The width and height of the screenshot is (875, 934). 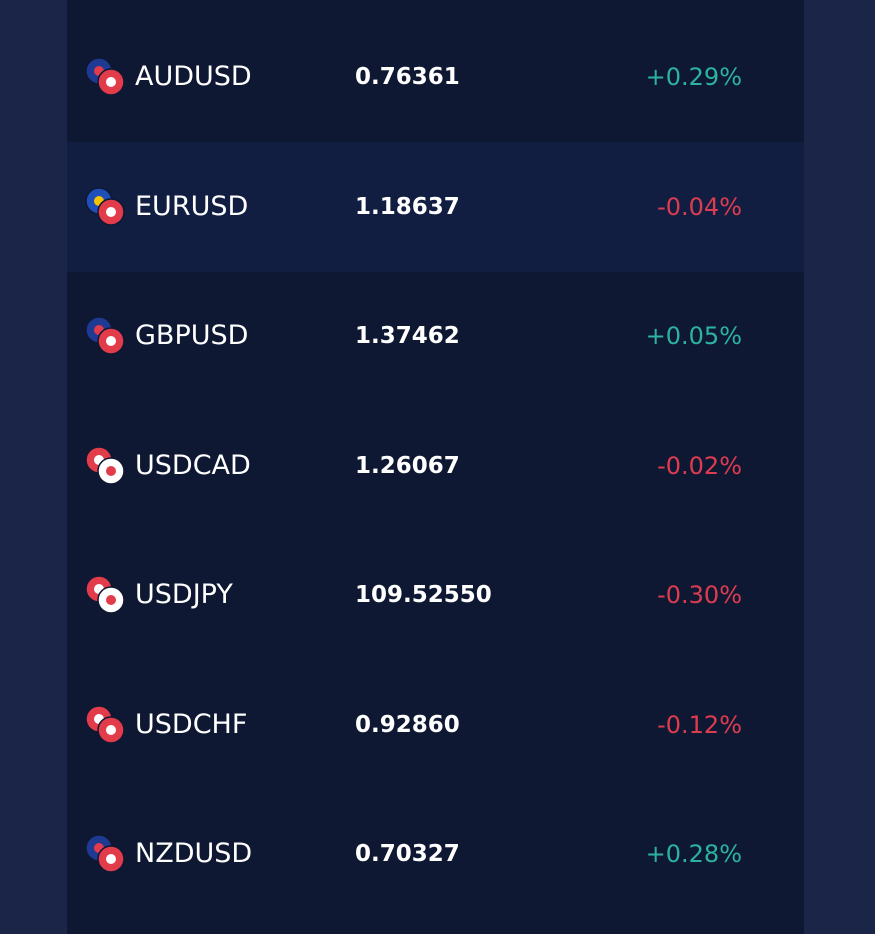 I want to click on quote-row: USDJPY 109.52550 -0.30%, so click(x=435, y=595).